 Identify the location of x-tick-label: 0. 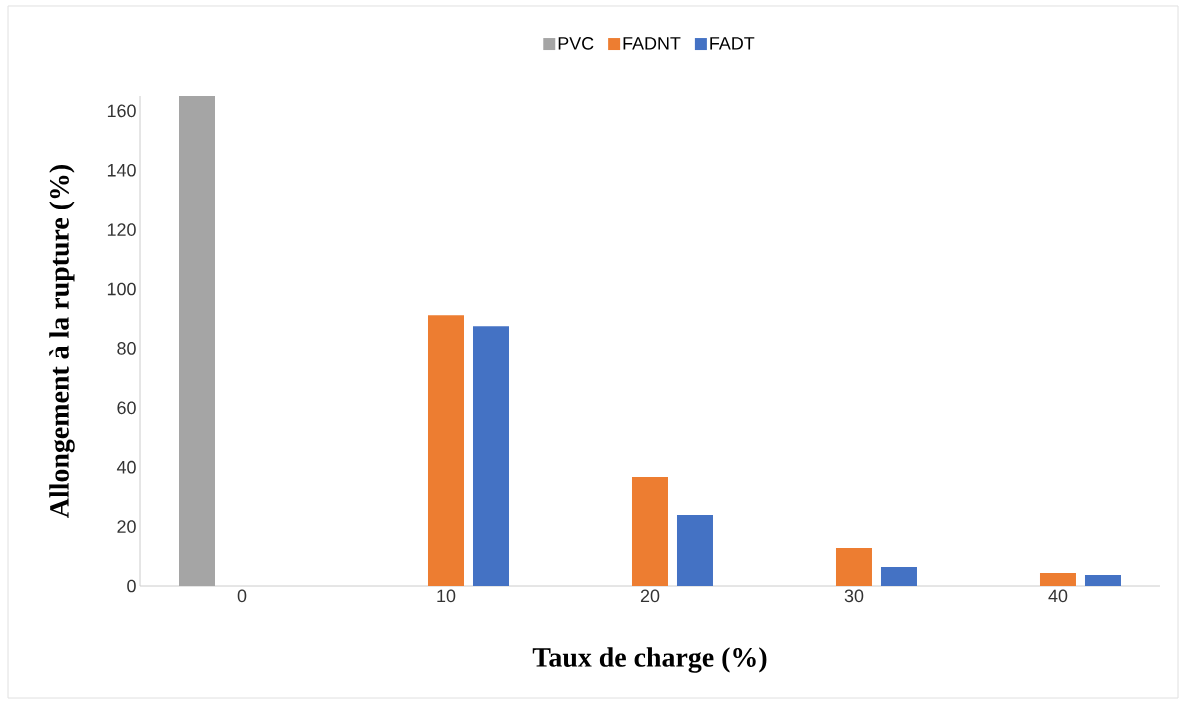
(242, 596).